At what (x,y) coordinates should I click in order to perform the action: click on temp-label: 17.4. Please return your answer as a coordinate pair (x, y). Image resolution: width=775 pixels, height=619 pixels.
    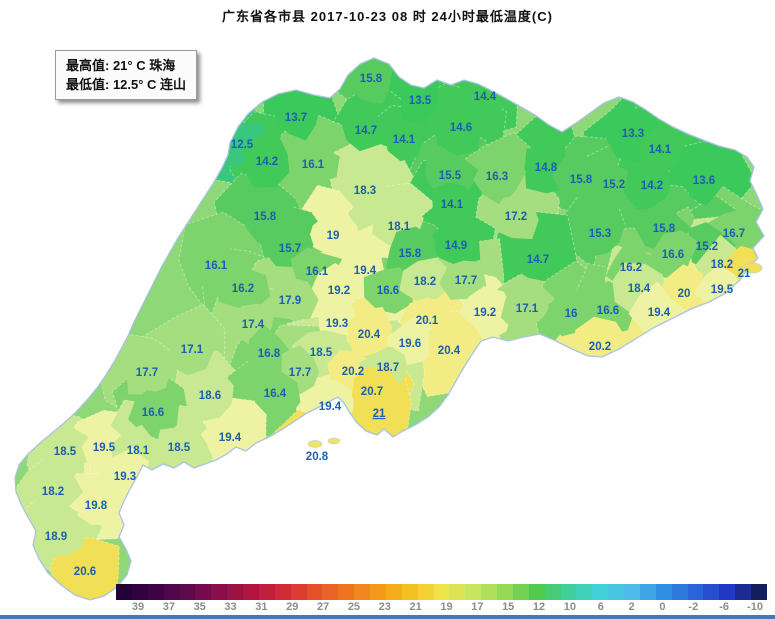
    Looking at the image, I should click on (253, 325).